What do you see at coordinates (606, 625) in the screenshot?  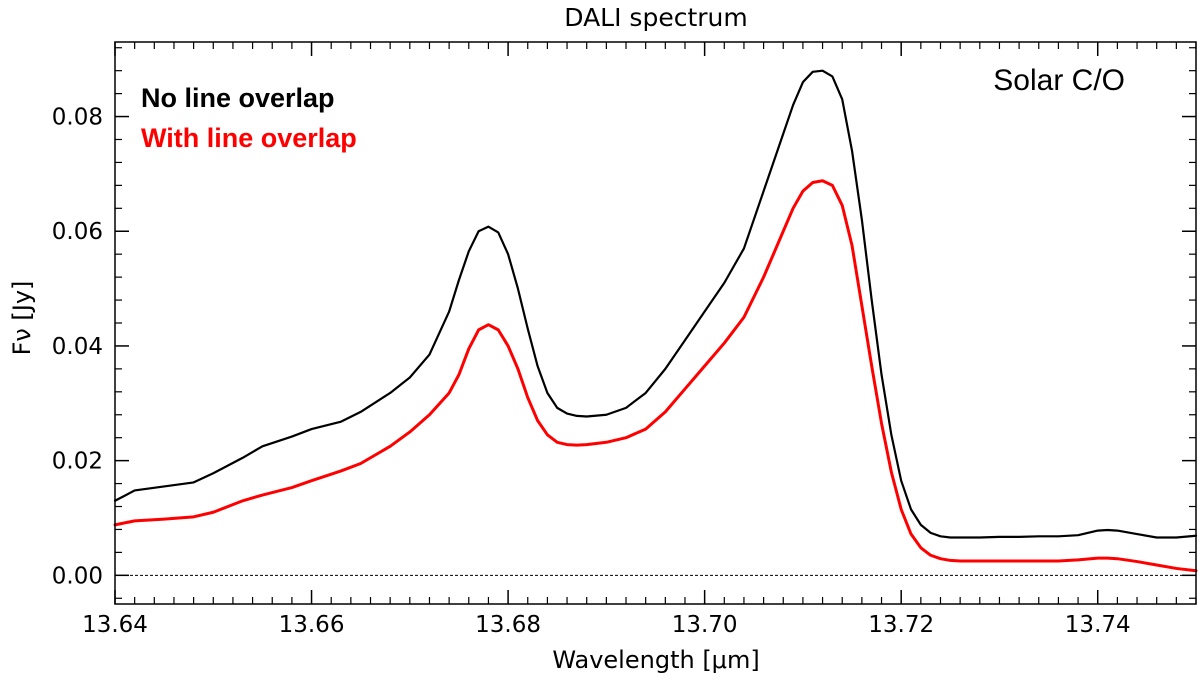 I see `x-tick-labels: 13.64 13.66 13.68 13.70 13.72 13.74` at bounding box center [606, 625].